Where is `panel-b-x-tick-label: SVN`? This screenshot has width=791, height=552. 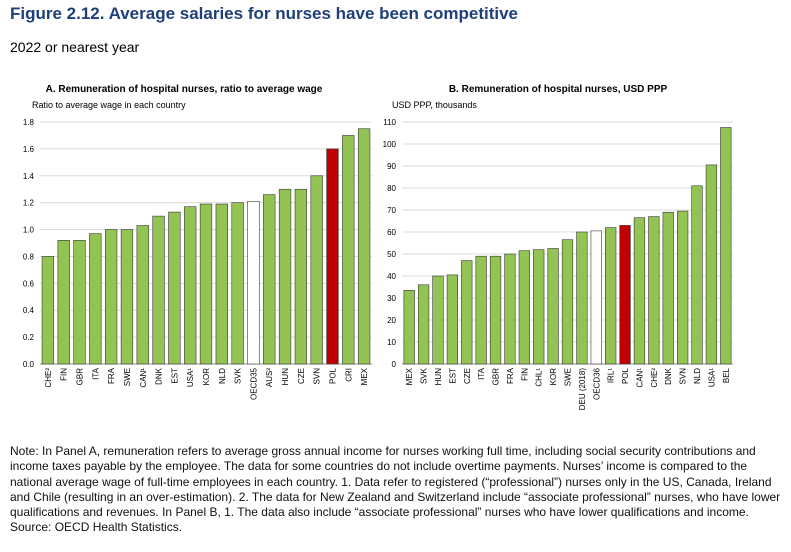
panel-b-x-tick-label: SVN is located at coordinates (683, 376).